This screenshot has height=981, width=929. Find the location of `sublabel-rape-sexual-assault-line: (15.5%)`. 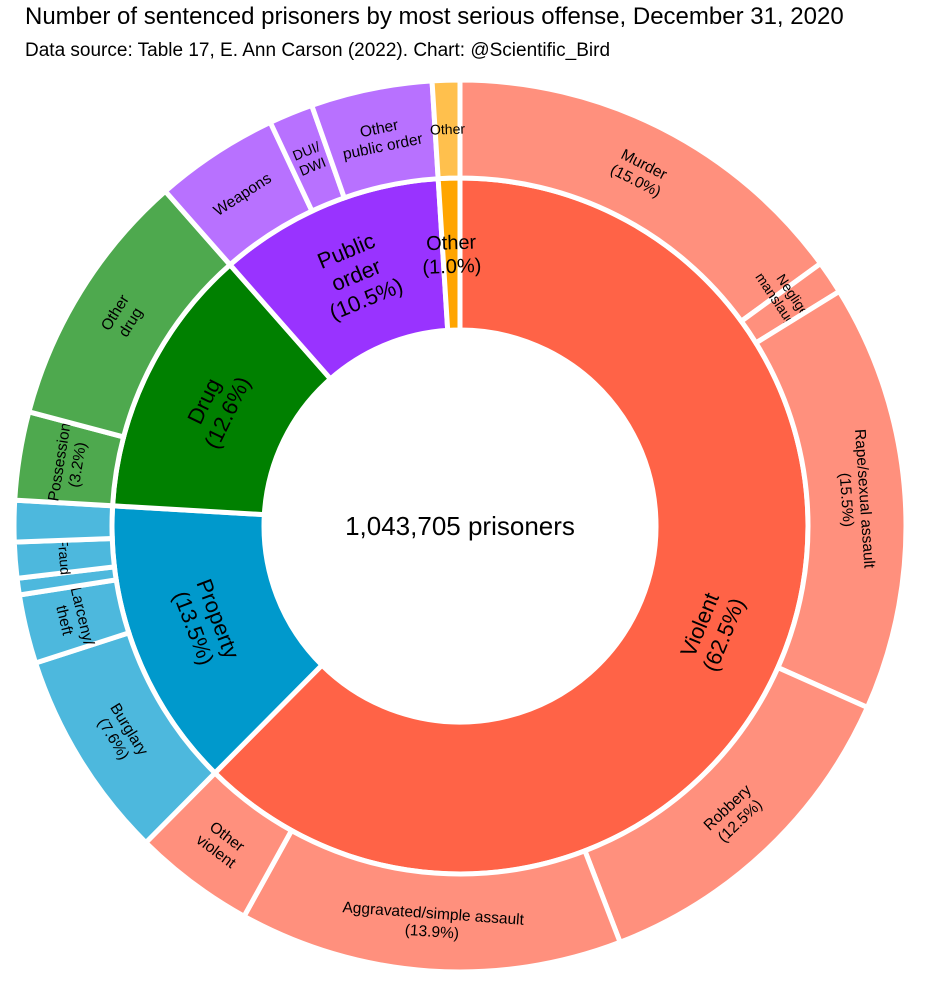

sublabel-rape-sexual-assault-line: (15.5%) is located at coordinates (846, 499).